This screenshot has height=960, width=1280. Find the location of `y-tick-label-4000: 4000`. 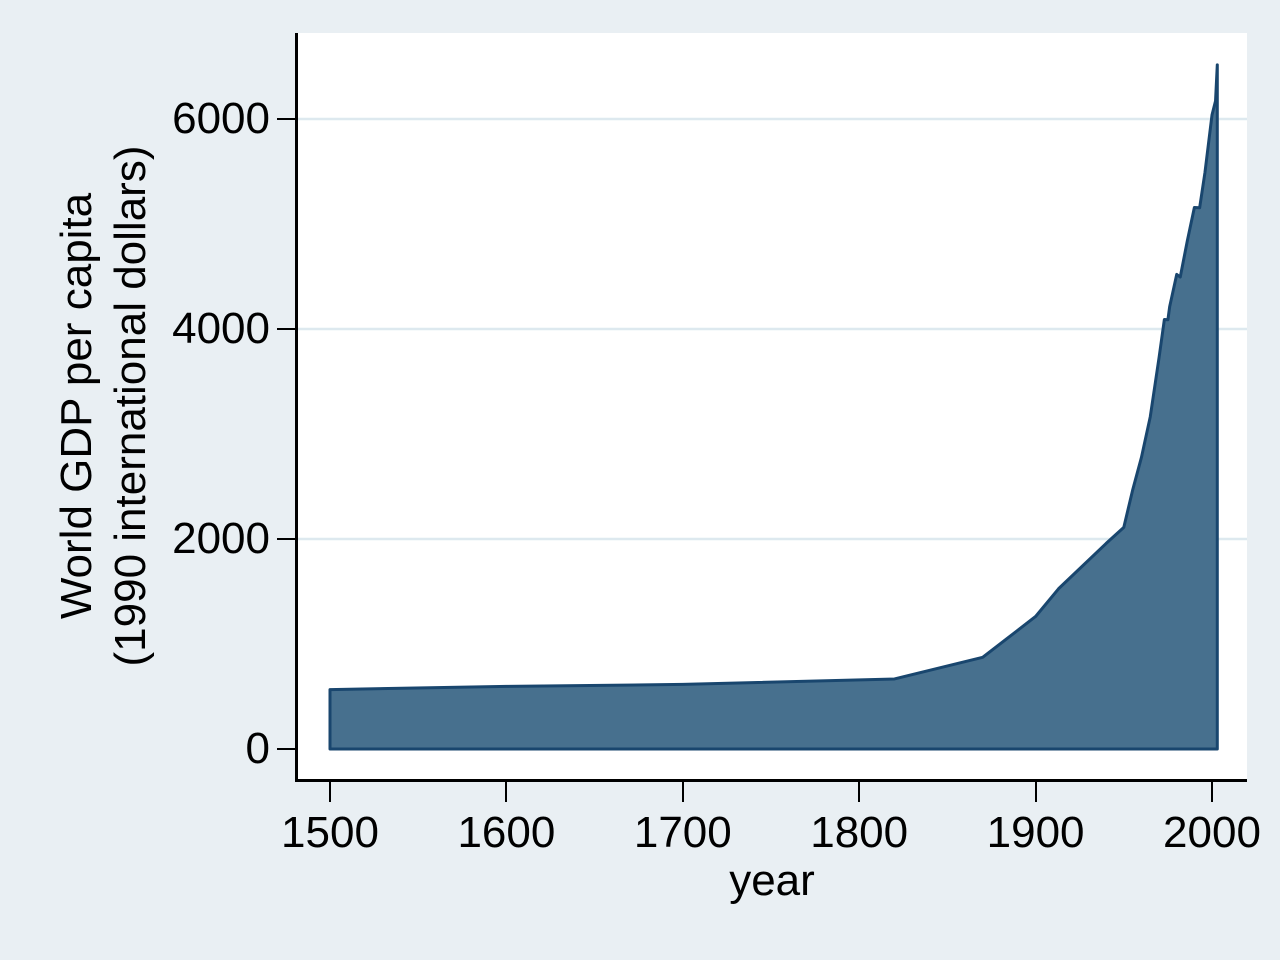

y-tick-label-4000: 4000 is located at coordinates (221, 328).